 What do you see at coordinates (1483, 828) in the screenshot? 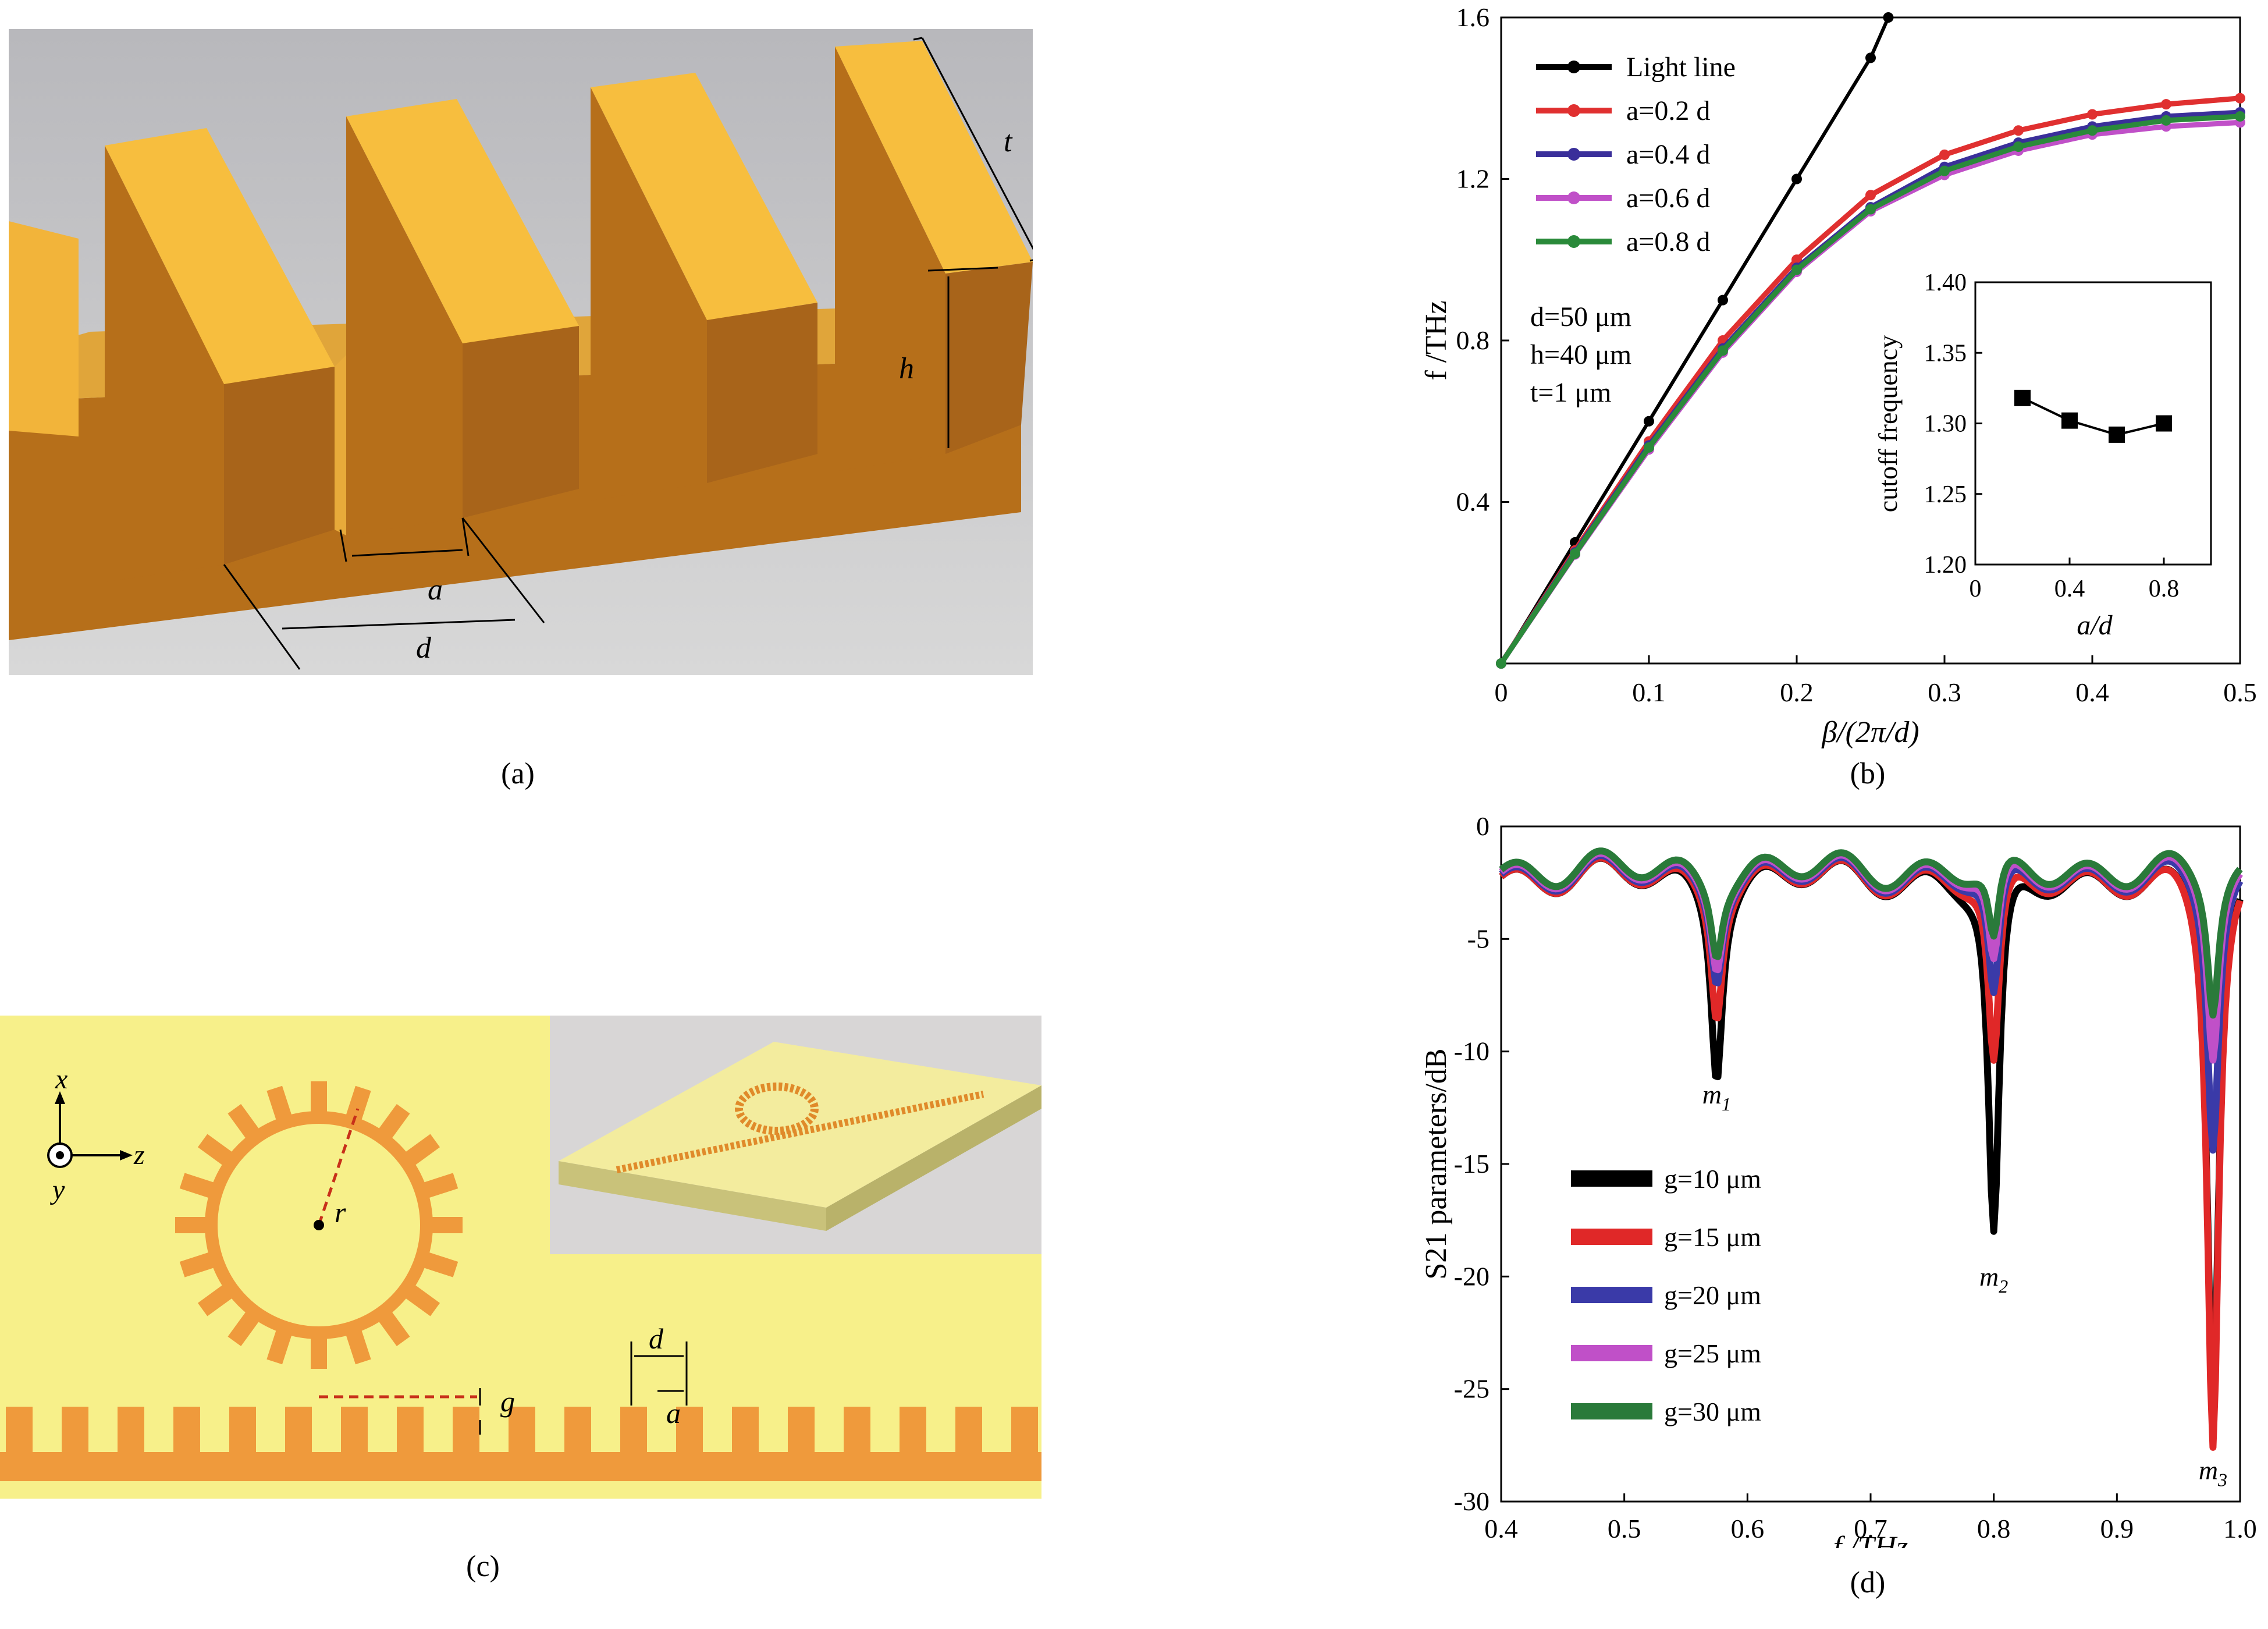
I see `y-tick-label: 0` at bounding box center [1483, 828].